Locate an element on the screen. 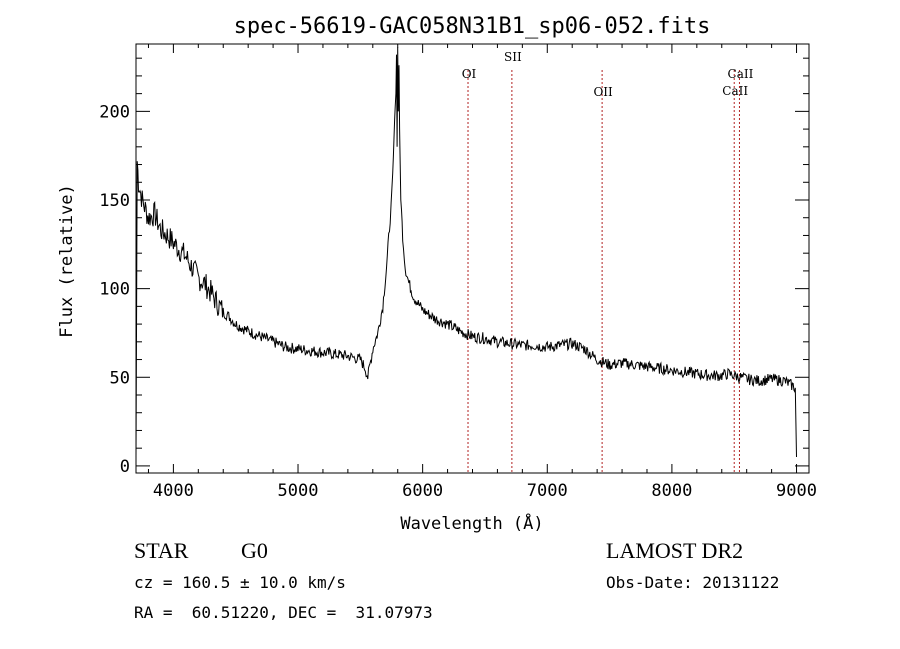  x-axis-label: Wavelength (Å) is located at coordinates (471, 523).